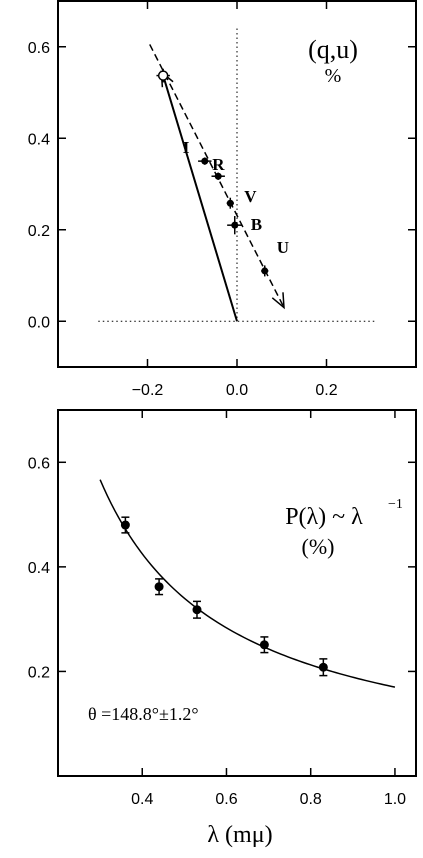 The height and width of the screenshot is (858, 423). I want to click on vector-lines, so click(217, 183).